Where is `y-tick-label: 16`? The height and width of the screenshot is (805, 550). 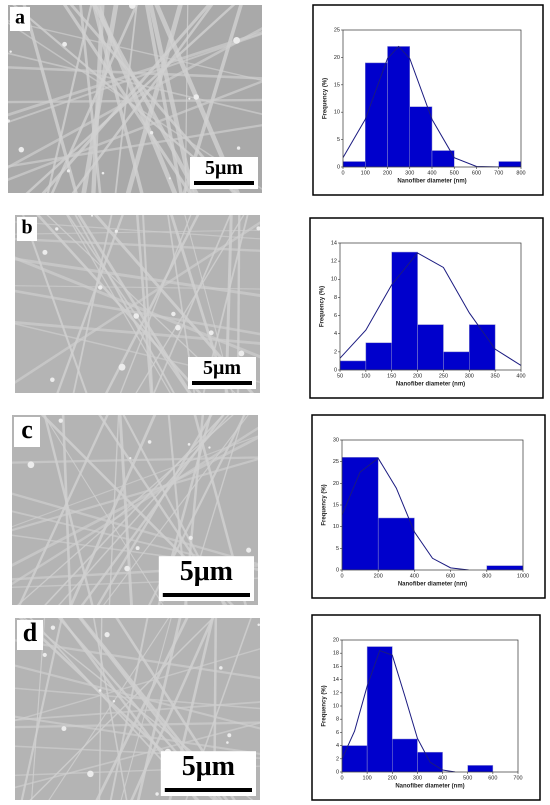 y-tick-label: 16 is located at coordinates (336, 667).